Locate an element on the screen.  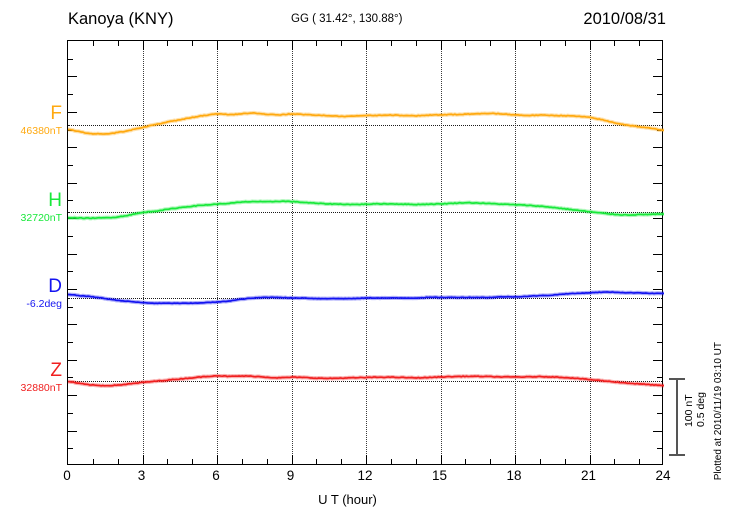
scale-bar-line2: 0.5 deg is located at coordinates (701, 410).